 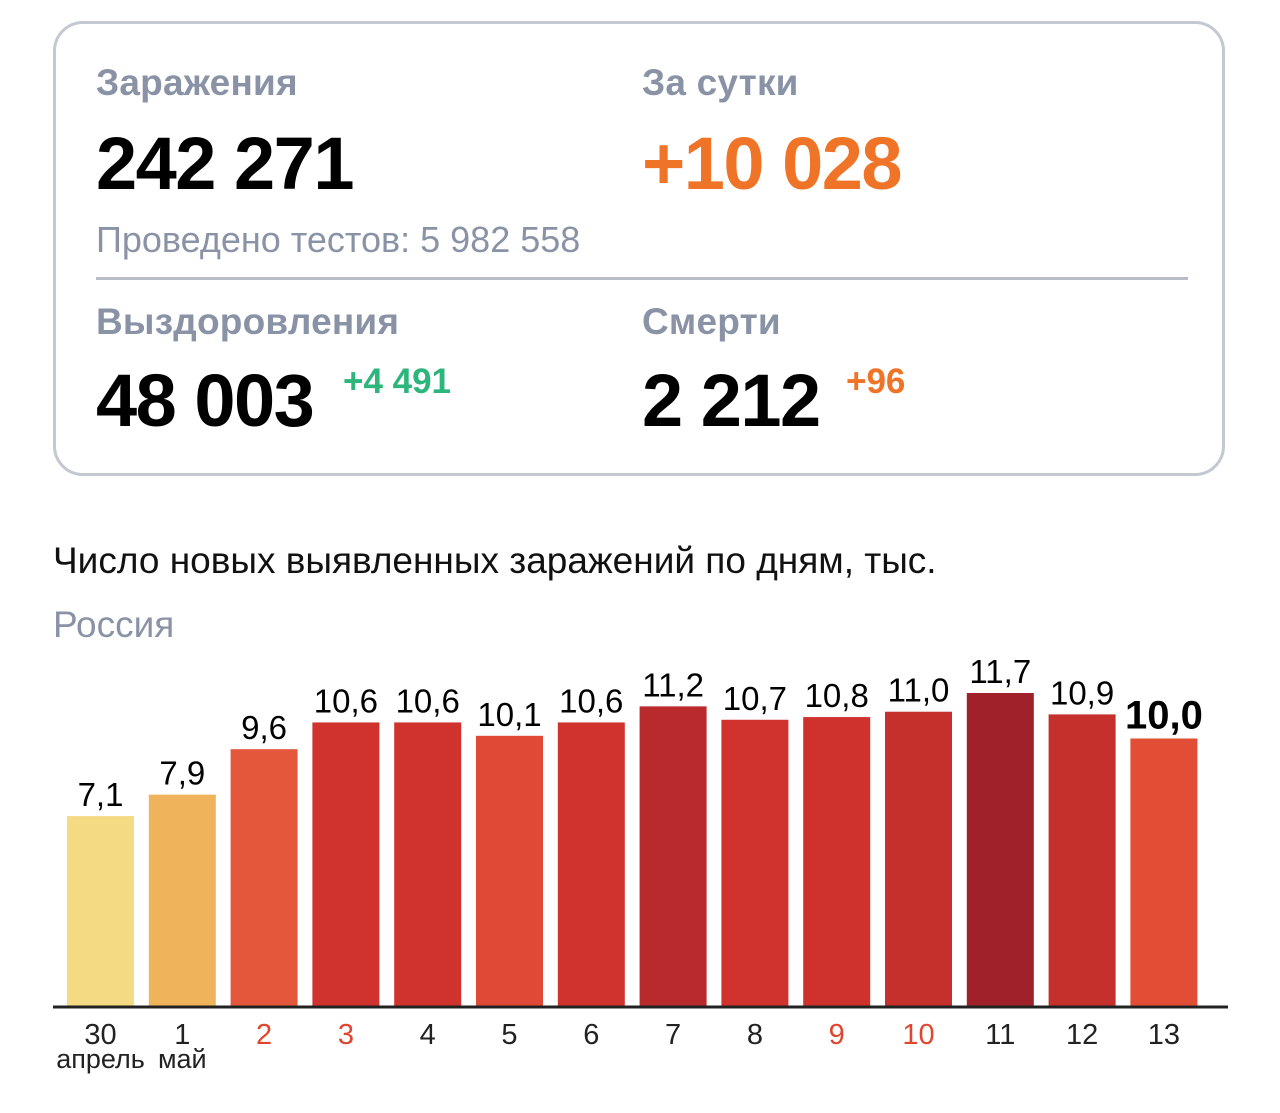 What do you see at coordinates (711, 321) in the screenshot?
I see `deaths-label: Смерти` at bounding box center [711, 321].